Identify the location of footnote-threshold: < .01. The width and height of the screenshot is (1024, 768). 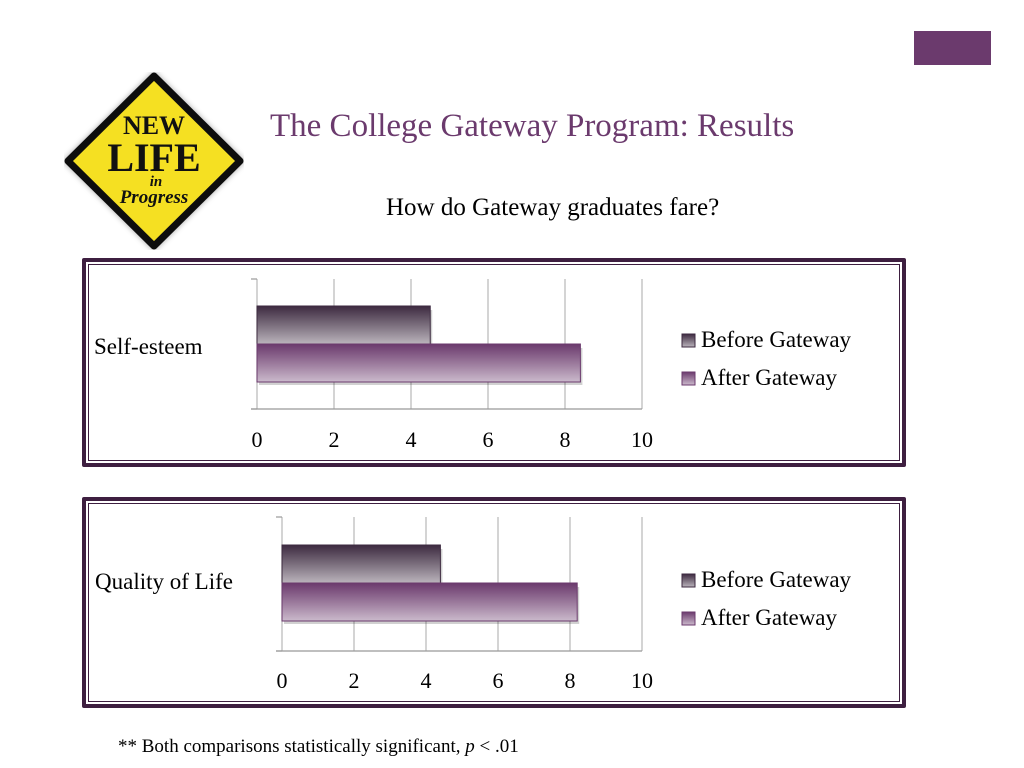
(496, 746).